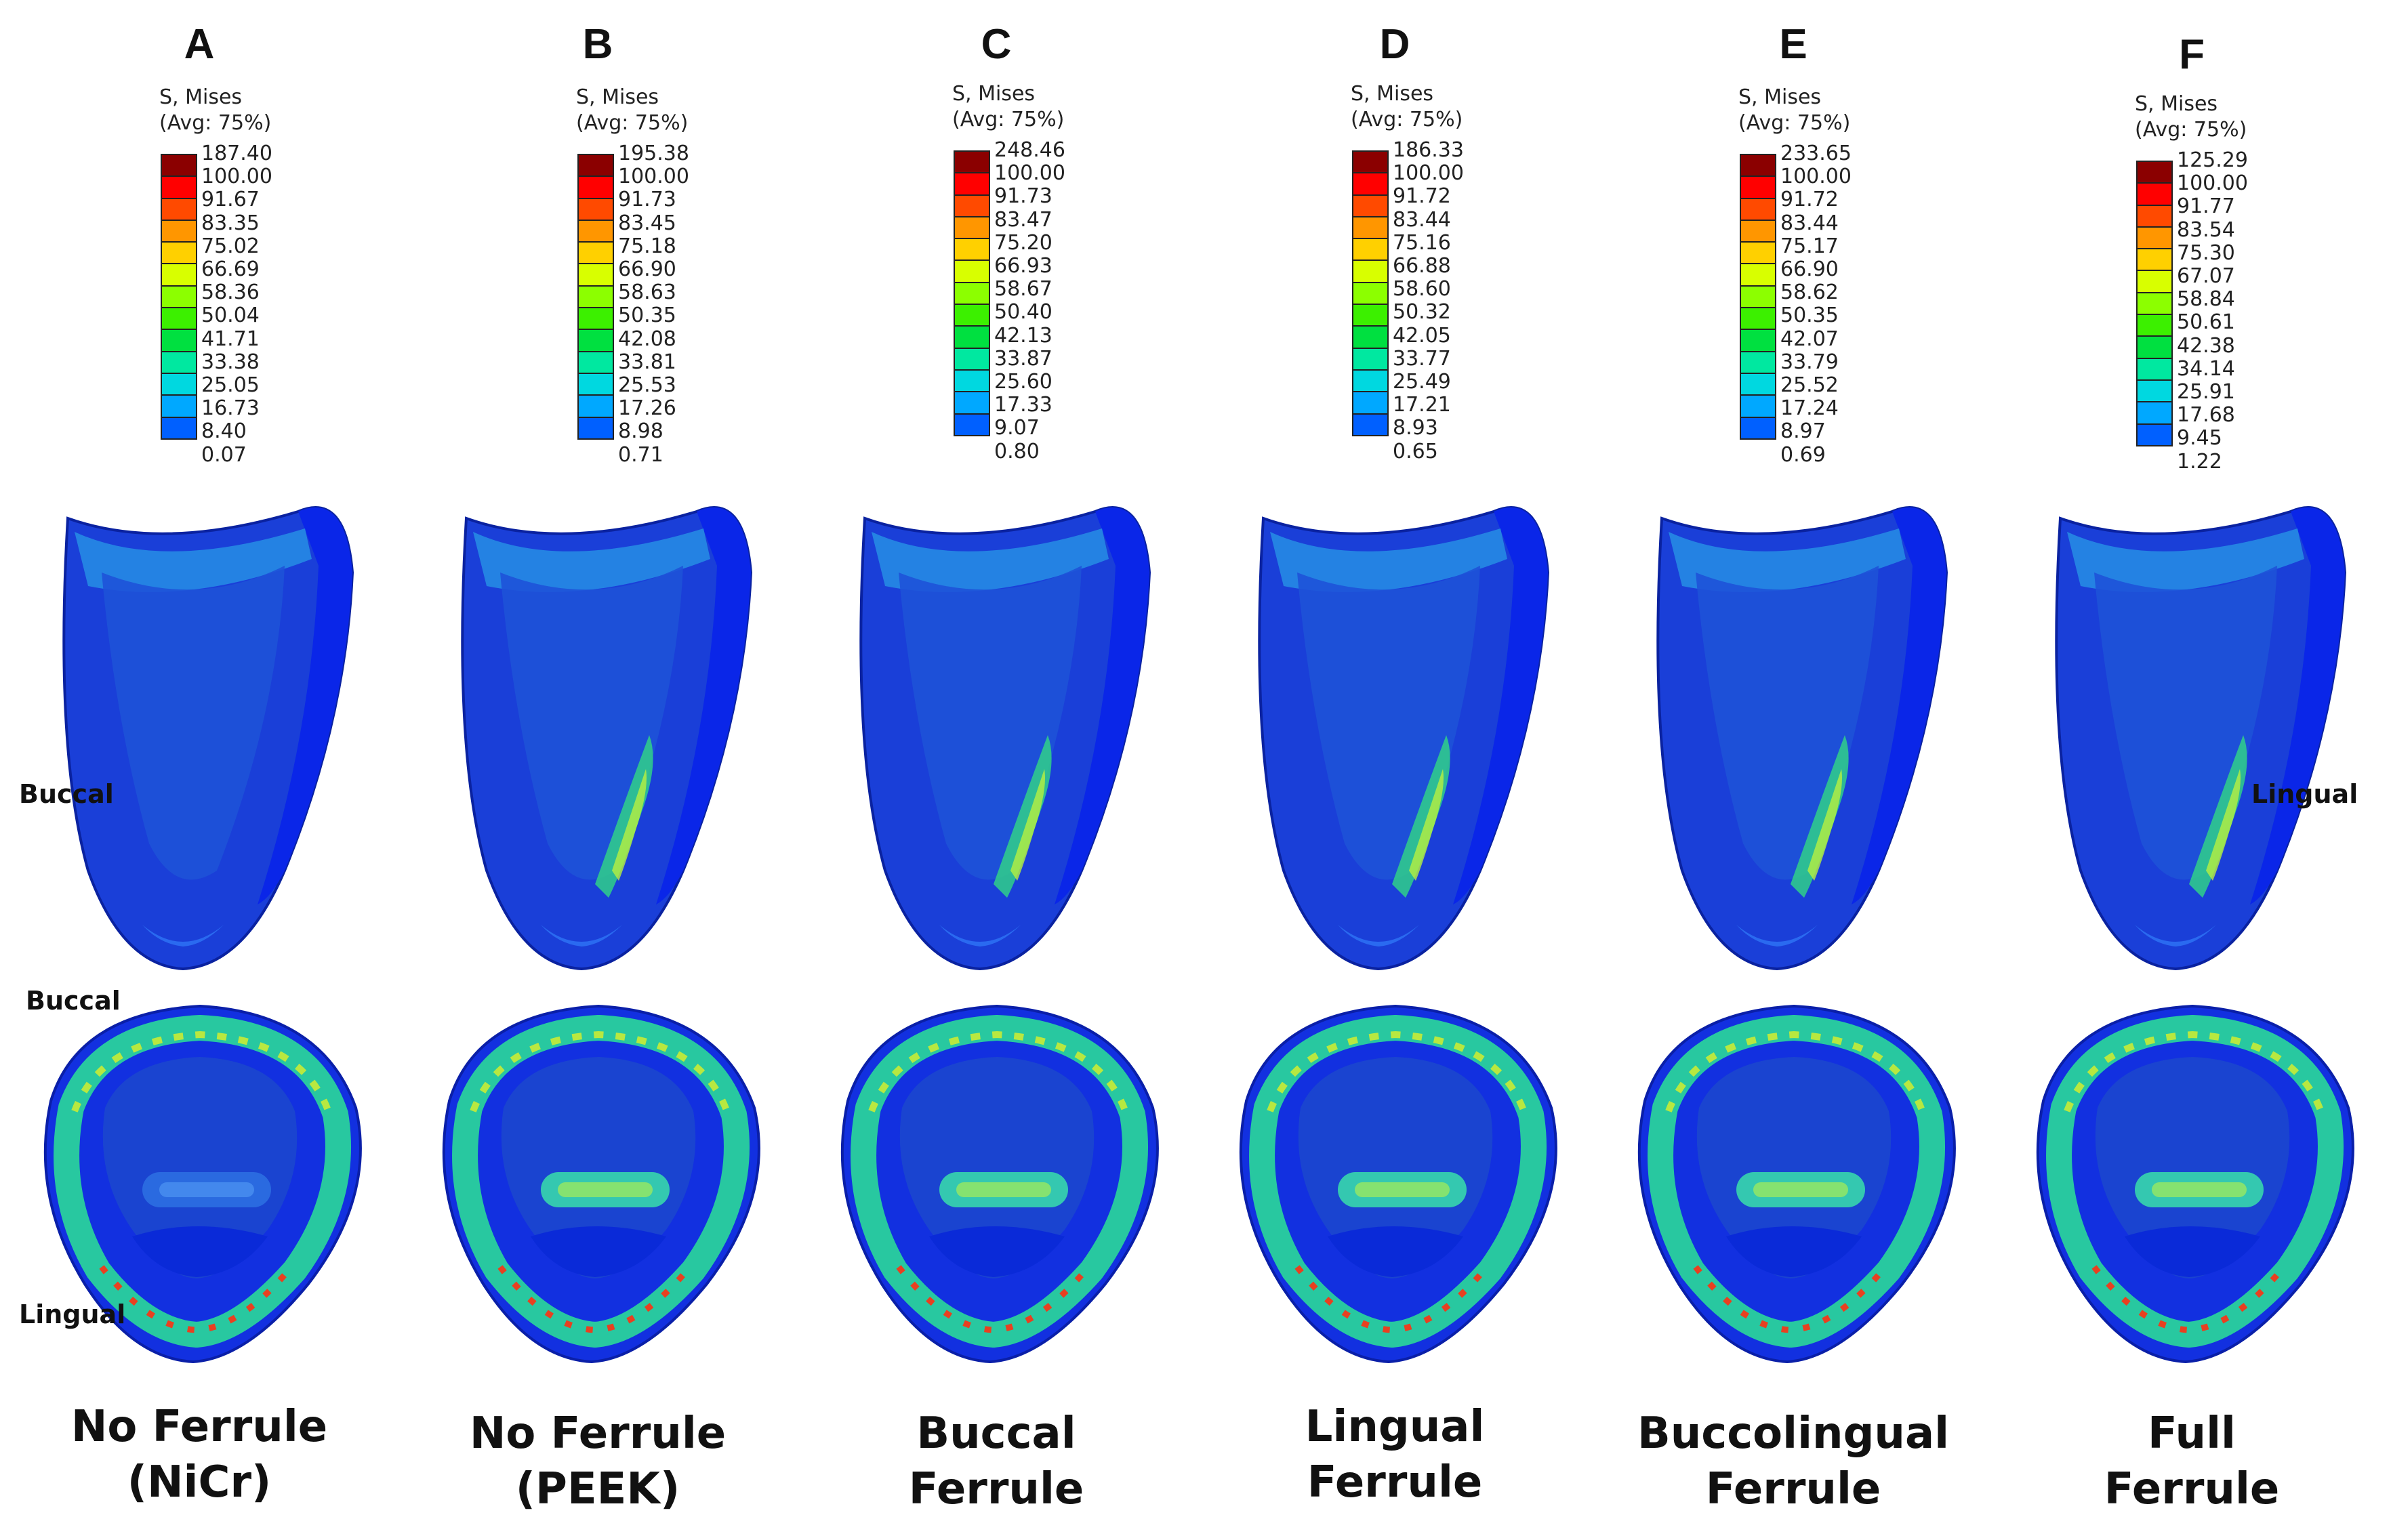  What do you see at coordinates (1024, 312) in the screenshot?
I see `legend-tick-label: 50.40` at bounding box center [1024, 312].